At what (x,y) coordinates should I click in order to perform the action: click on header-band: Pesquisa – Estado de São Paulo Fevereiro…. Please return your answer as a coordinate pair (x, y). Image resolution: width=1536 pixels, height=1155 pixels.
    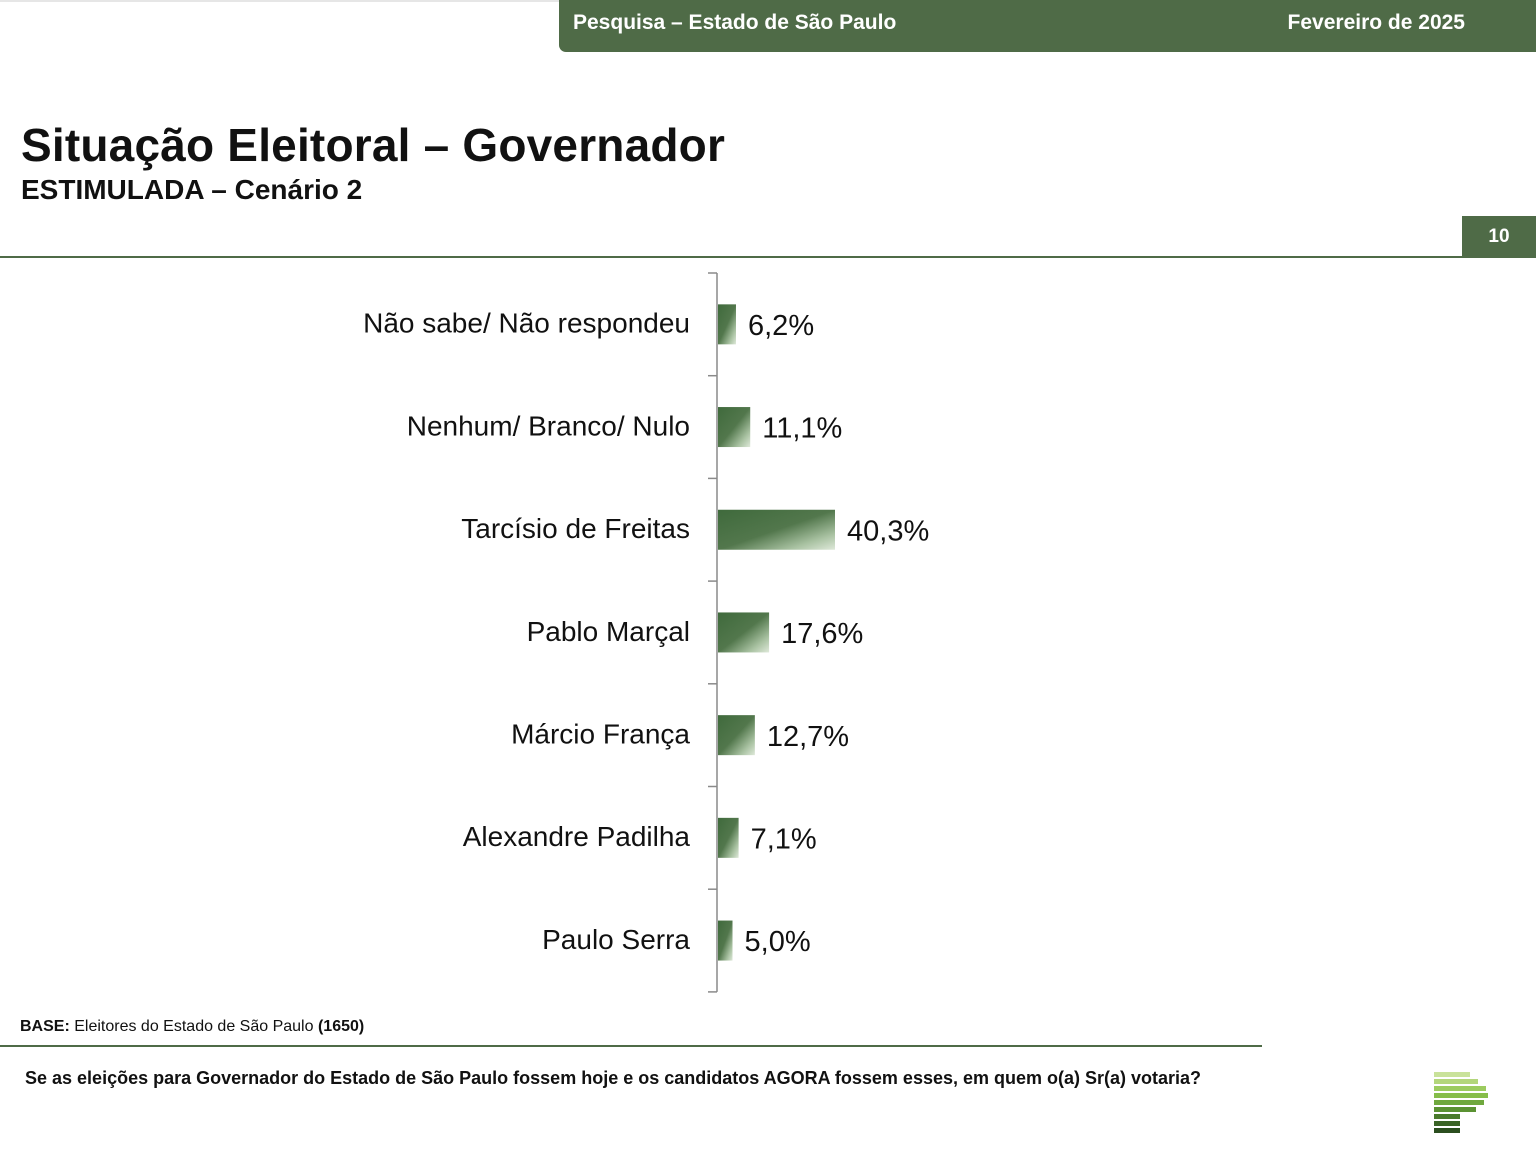
    Looking at the image, I should click on (1047, 26).